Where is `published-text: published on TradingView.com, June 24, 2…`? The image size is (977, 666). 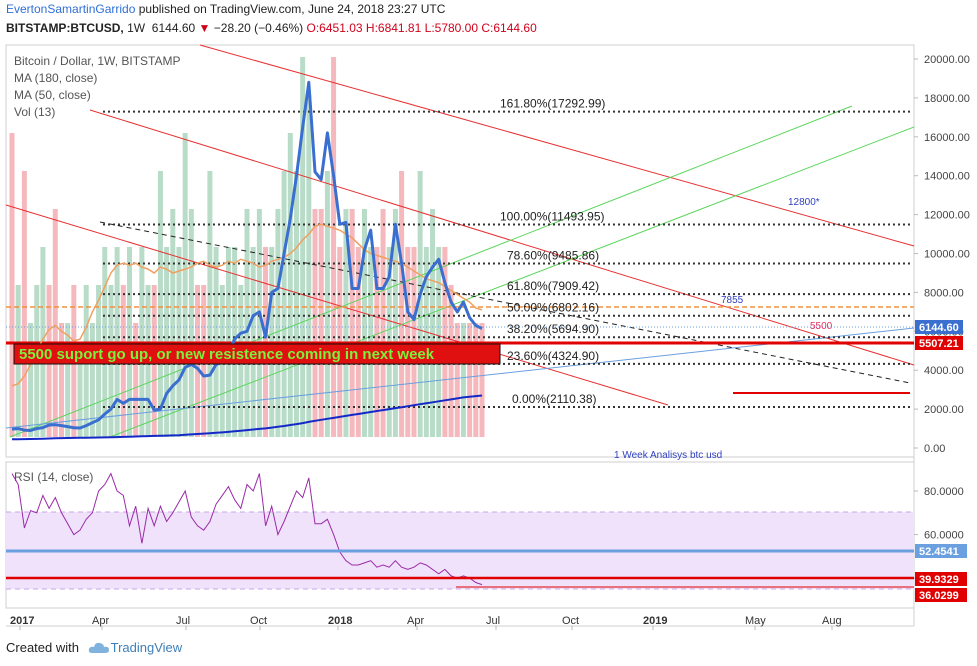 published-text: published on TradingView.com, June 24, 2… is located at coordinates (292, 9).